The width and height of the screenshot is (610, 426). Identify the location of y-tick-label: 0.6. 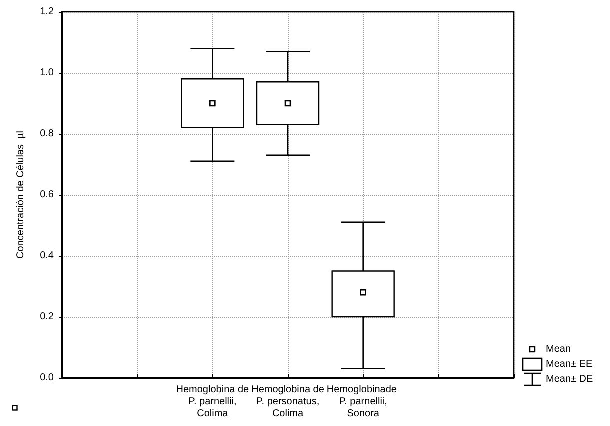
(47, 195).